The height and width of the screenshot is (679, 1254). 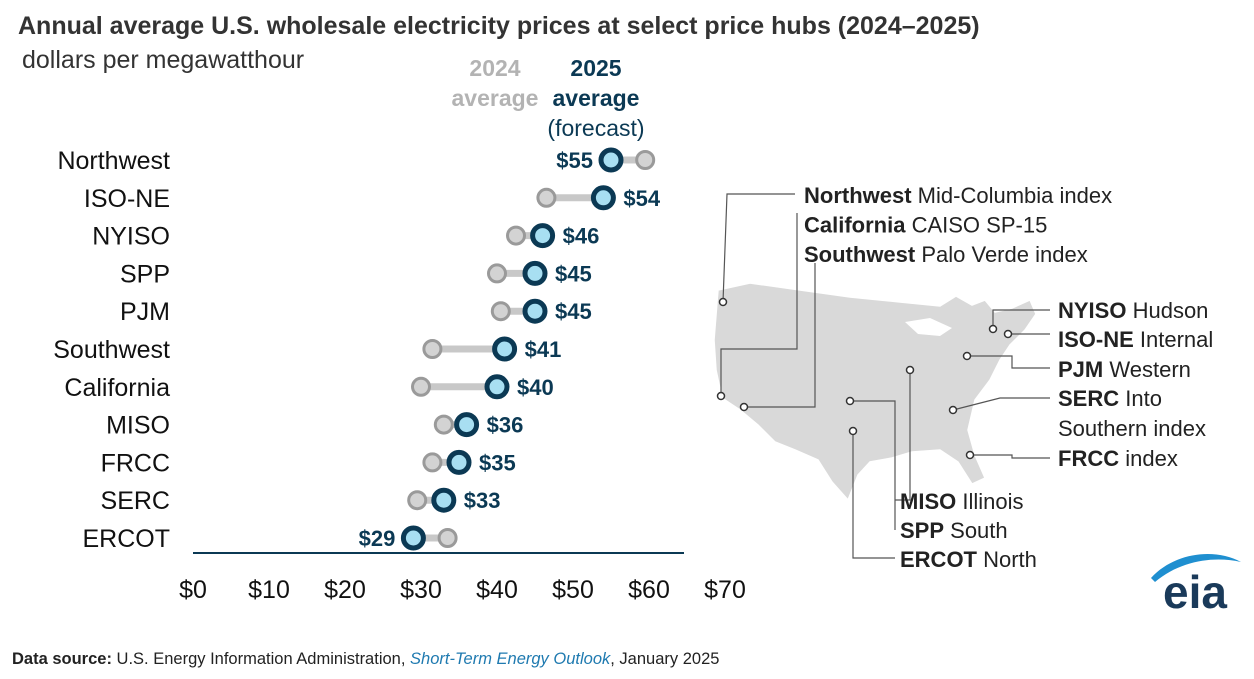 I want to click on map-hub-label: Southwest Palo Verde index, so click(x=946, y=254).